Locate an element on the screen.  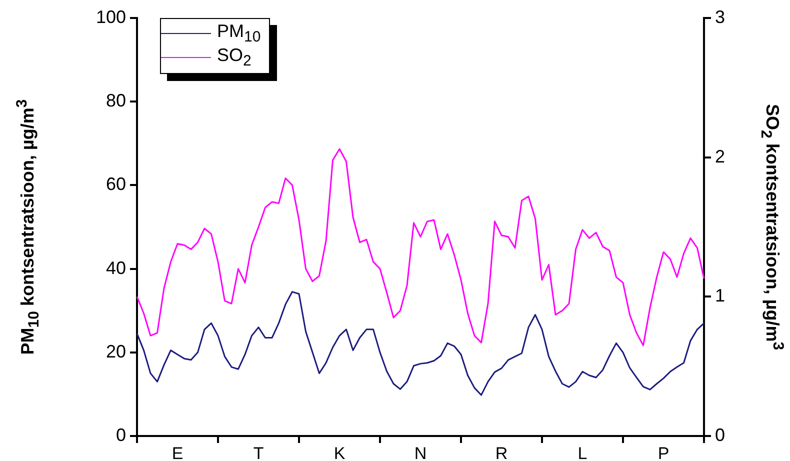
y-tick-label: 60 is located at coordinates (116, 184).